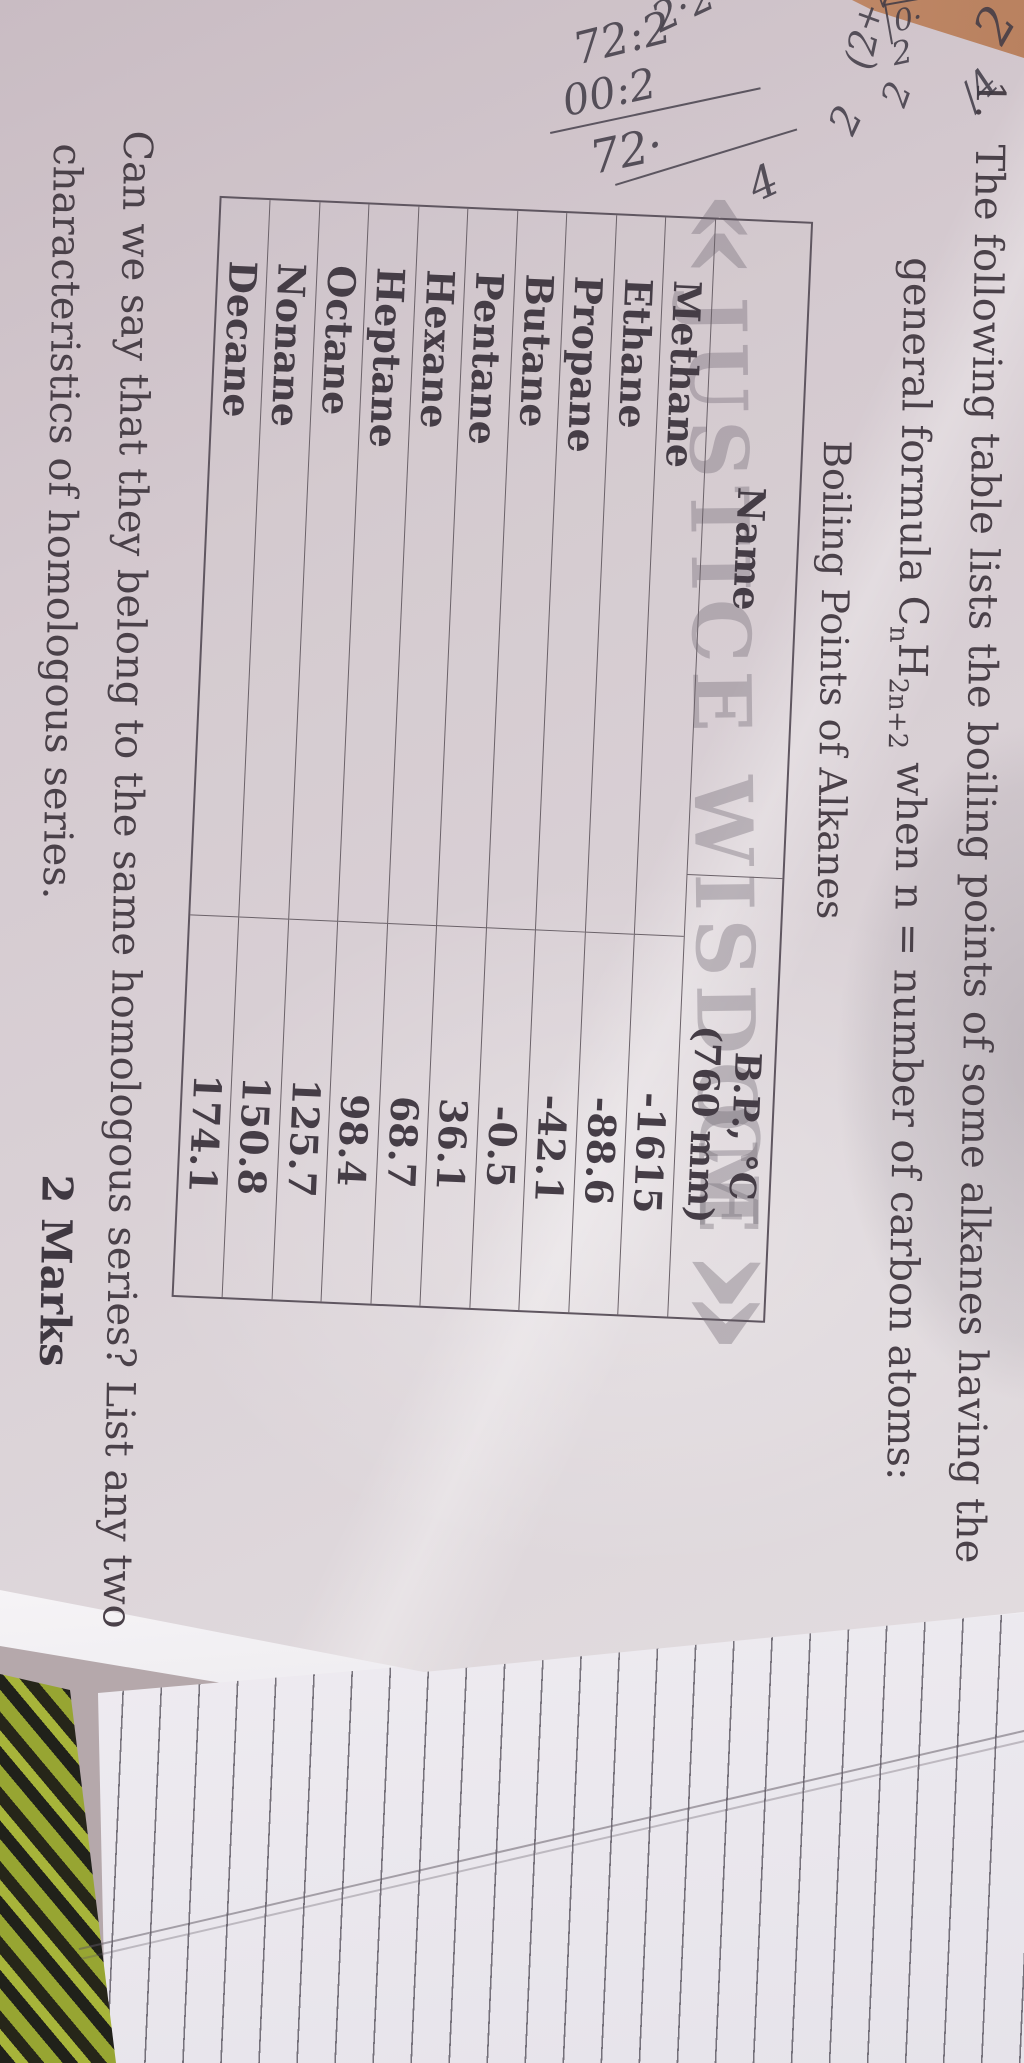 The width and height of the screenshot is (1024, 2063). What do you see at coordinates (609, 92) in the screenshot?
I see `handwriting-mark: 00:2` at bounding box center [609, 92].